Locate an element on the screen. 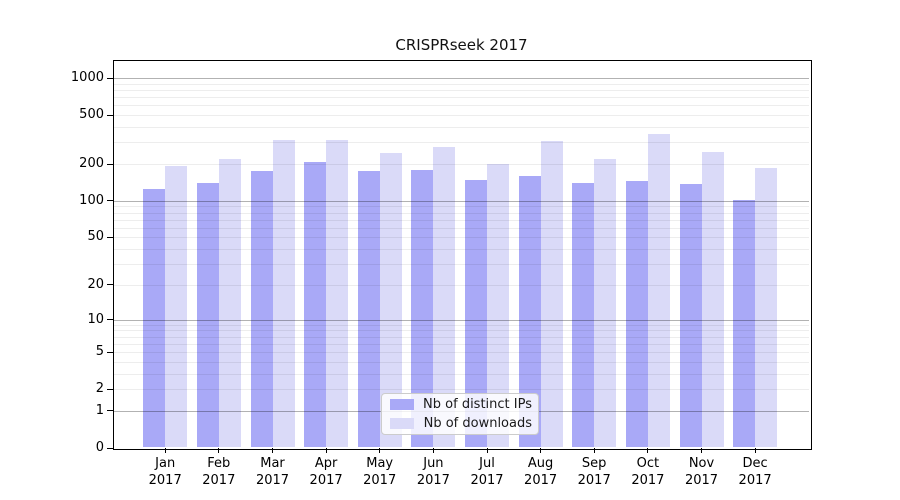  x-tick-month: Nov is located at coordinates (701, 463).